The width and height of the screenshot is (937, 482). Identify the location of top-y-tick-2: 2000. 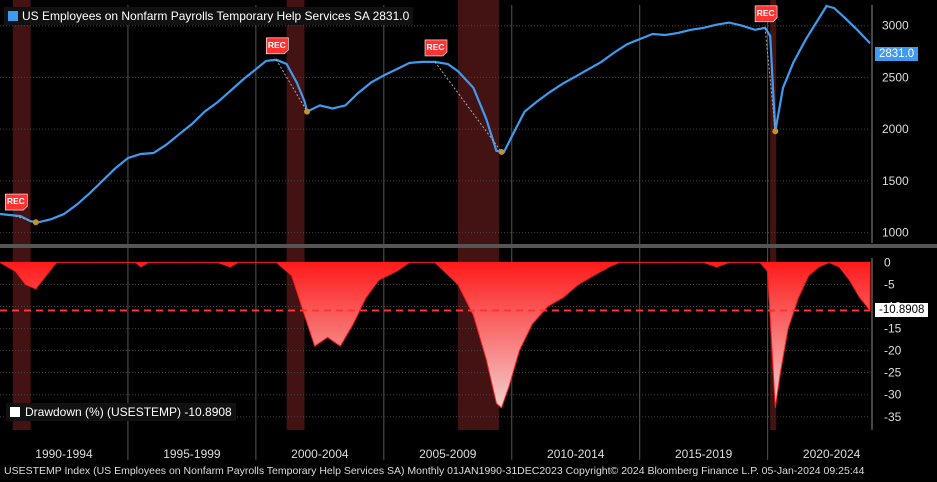
(895, 129).